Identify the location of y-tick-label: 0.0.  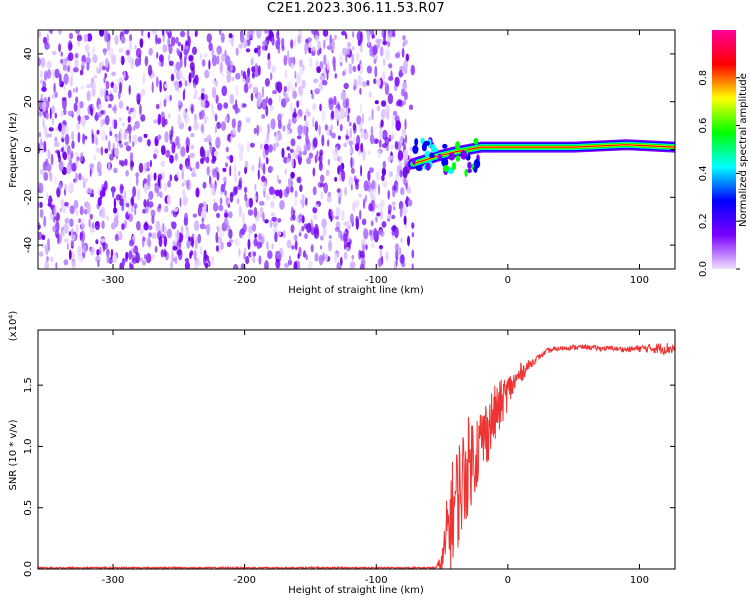
(28, 569).